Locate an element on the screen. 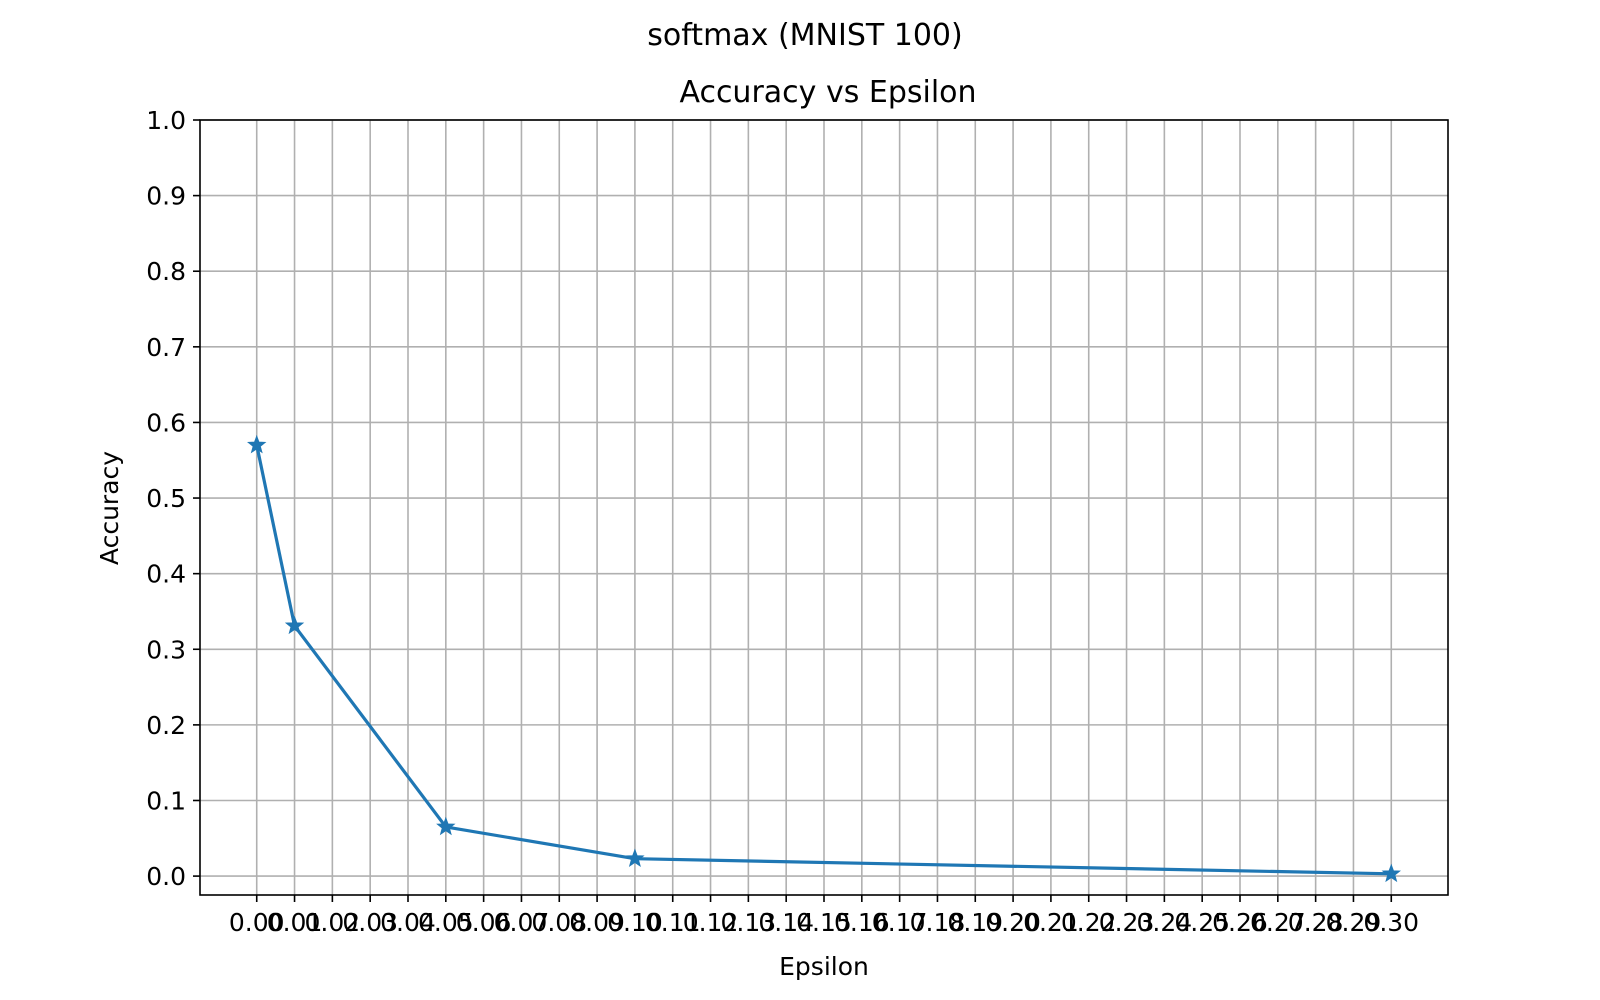 The width and height of the screenshot is (1600, 1000). x-tick-label: 0.12 is located at coordinates (711, 922).